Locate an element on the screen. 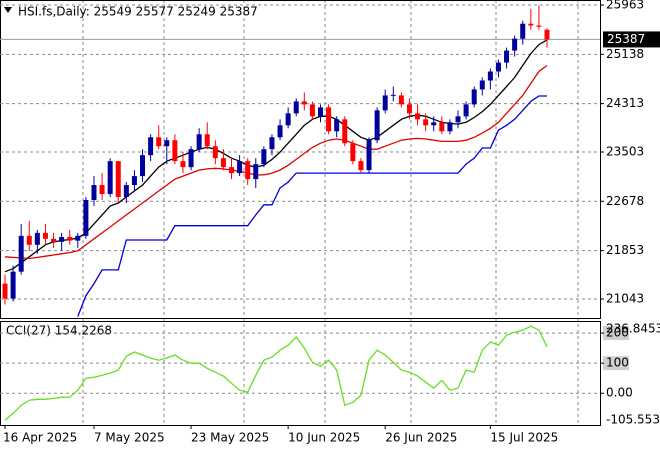 This screenshot has width=660, height=450. y-tick-label: 200 is located at coordinates (617, 333).